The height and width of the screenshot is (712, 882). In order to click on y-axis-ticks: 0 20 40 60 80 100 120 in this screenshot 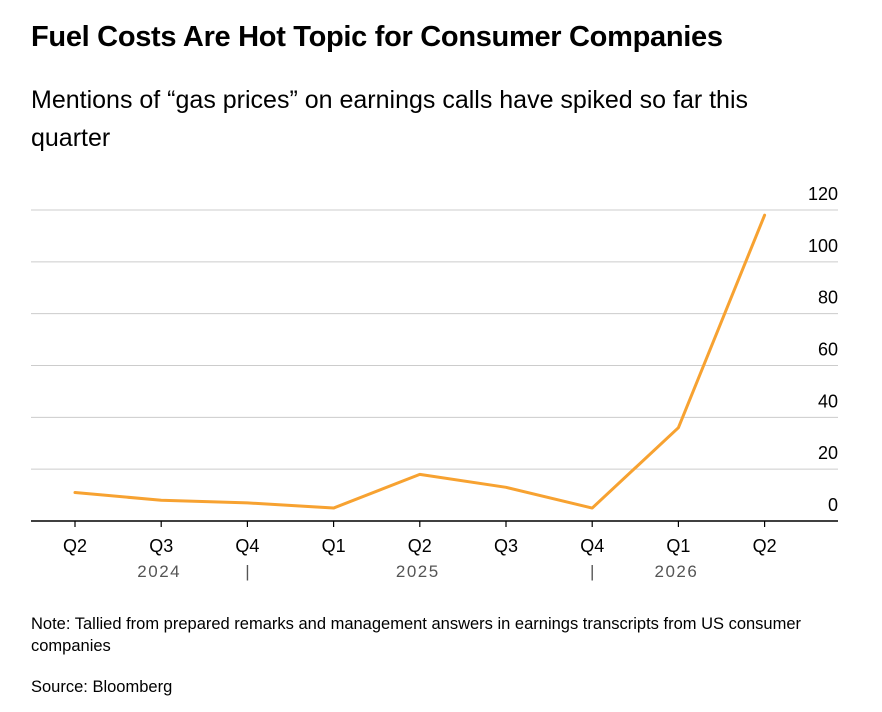, I will do `click(823, 349)`.